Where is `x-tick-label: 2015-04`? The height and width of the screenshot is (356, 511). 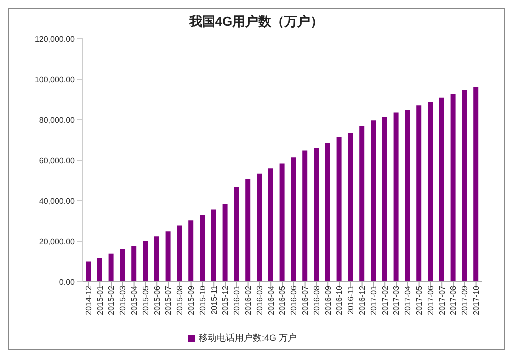 x-tick-label: 2015-04 is located at coordinates (134, 300).